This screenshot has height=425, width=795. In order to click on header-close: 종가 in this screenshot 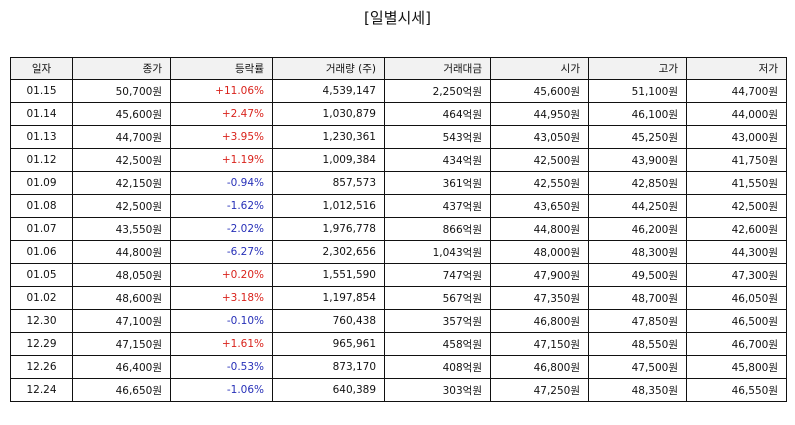, I will do `click(121, 68)`.